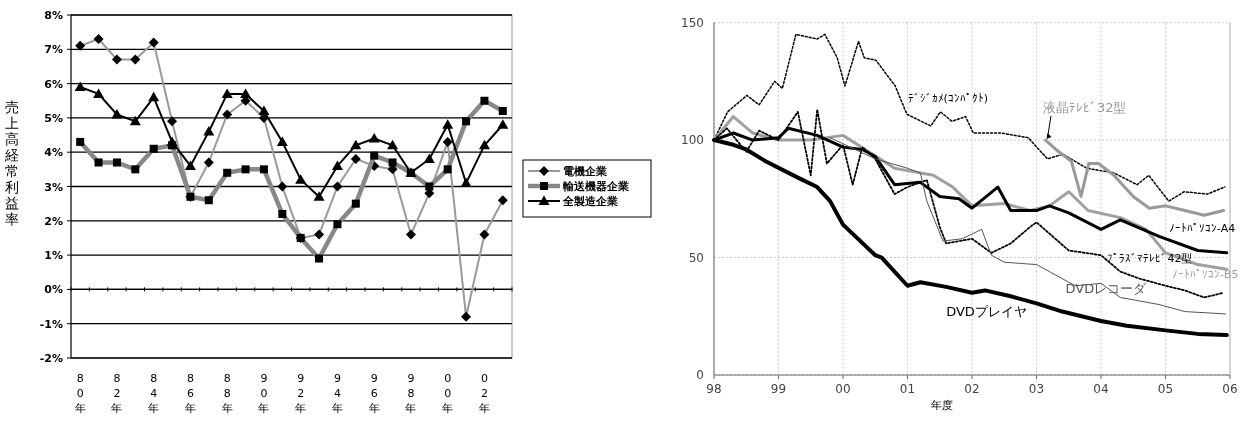 This screenshot has width=1242, height=439. Describe the element at coordinates (374, 393) in the screenshot. I see `x-tick-label: 96年` at that location.